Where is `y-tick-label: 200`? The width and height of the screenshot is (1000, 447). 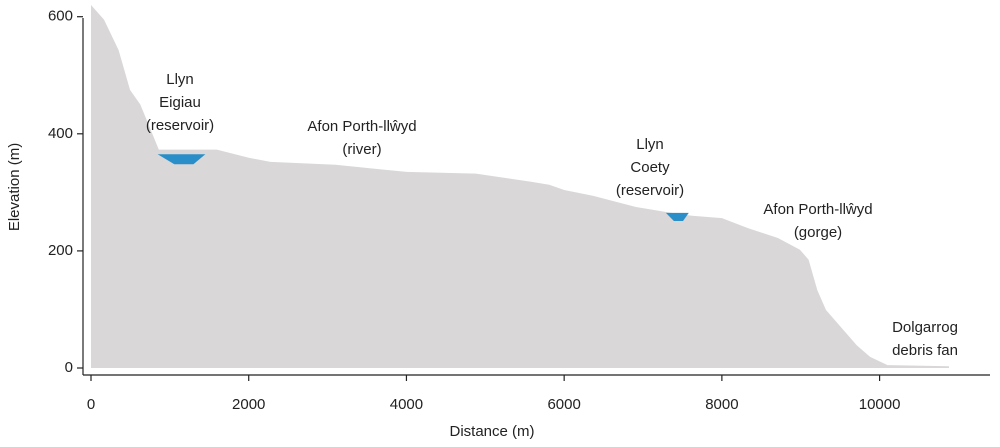
y-tick-label: 200 is located at coordinates (60, 250).